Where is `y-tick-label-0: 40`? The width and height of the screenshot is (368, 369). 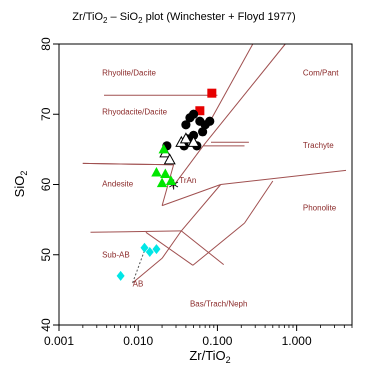 y-tick-label-0: 40 is located at coordinates (46, 325).